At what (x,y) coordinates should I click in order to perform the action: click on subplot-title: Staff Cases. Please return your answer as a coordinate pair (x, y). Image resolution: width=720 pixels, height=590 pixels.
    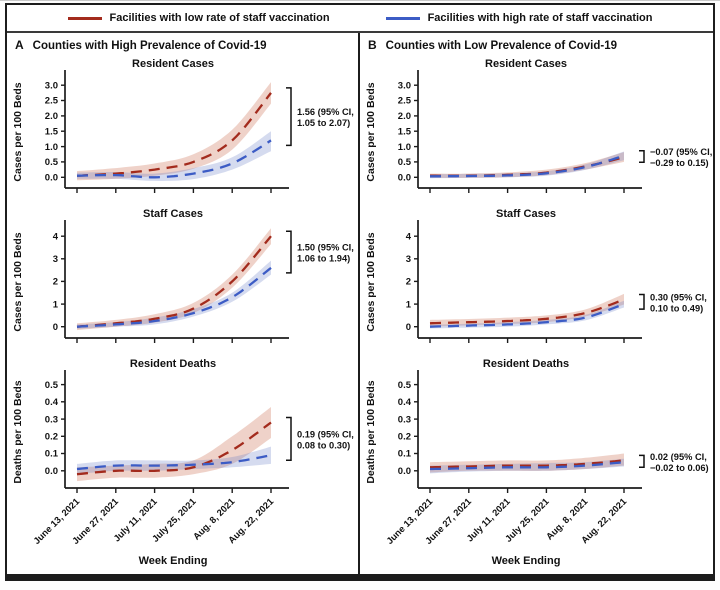
    Looking at the image, I should click on (173, 214).